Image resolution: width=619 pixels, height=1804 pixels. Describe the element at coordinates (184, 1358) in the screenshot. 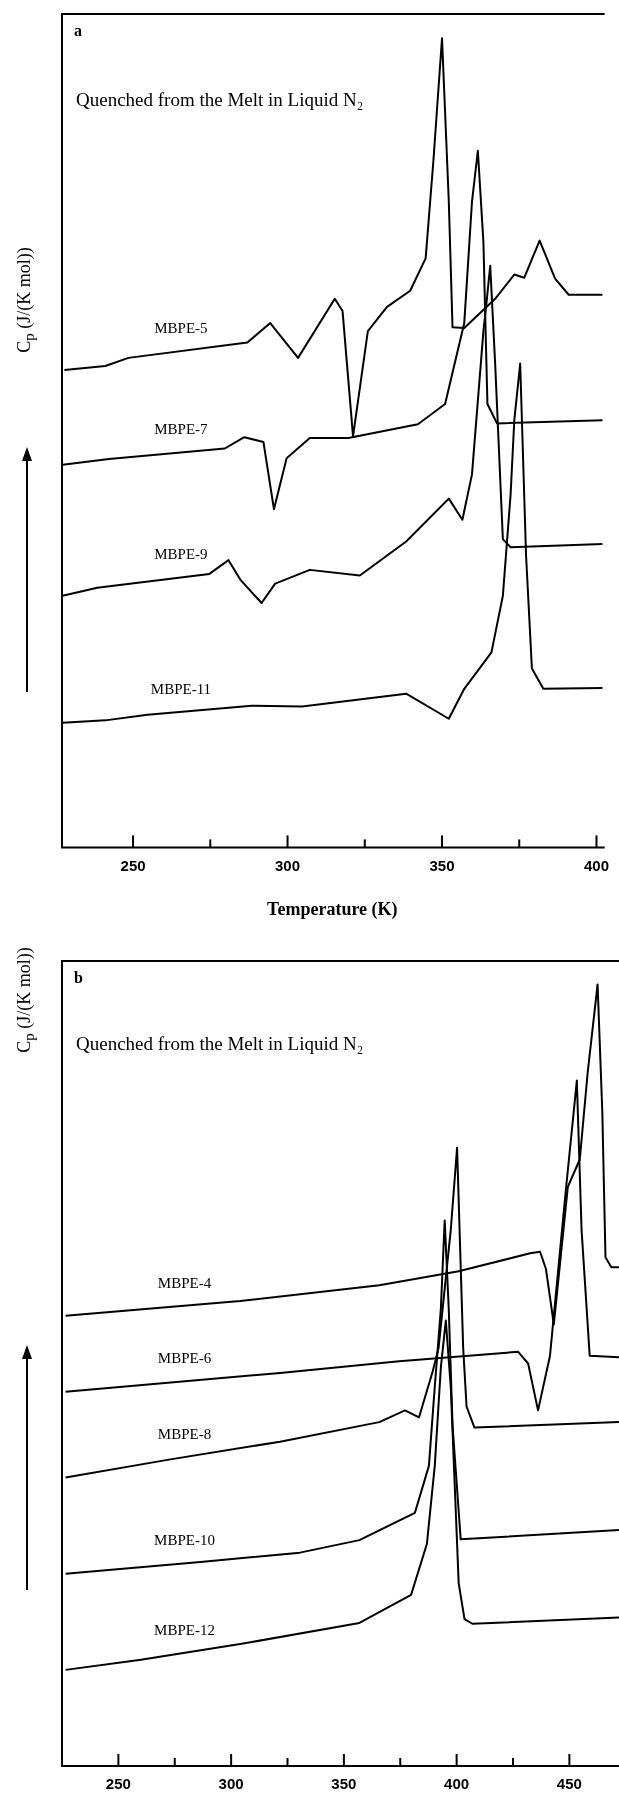

I see `series-label: MBPE-6` at that location.